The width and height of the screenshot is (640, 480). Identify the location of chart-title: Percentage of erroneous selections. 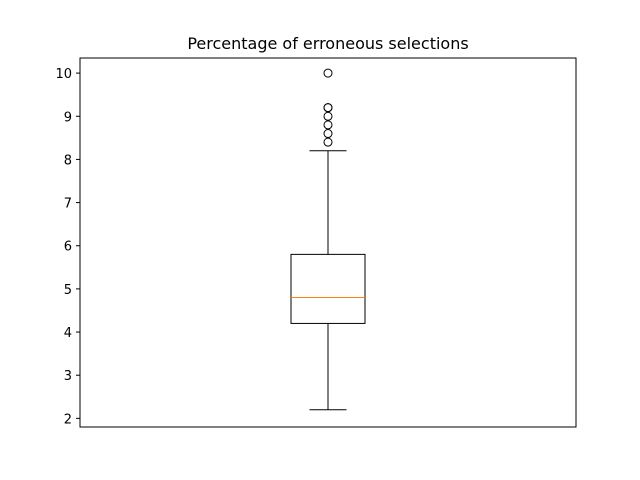
(327, 43).